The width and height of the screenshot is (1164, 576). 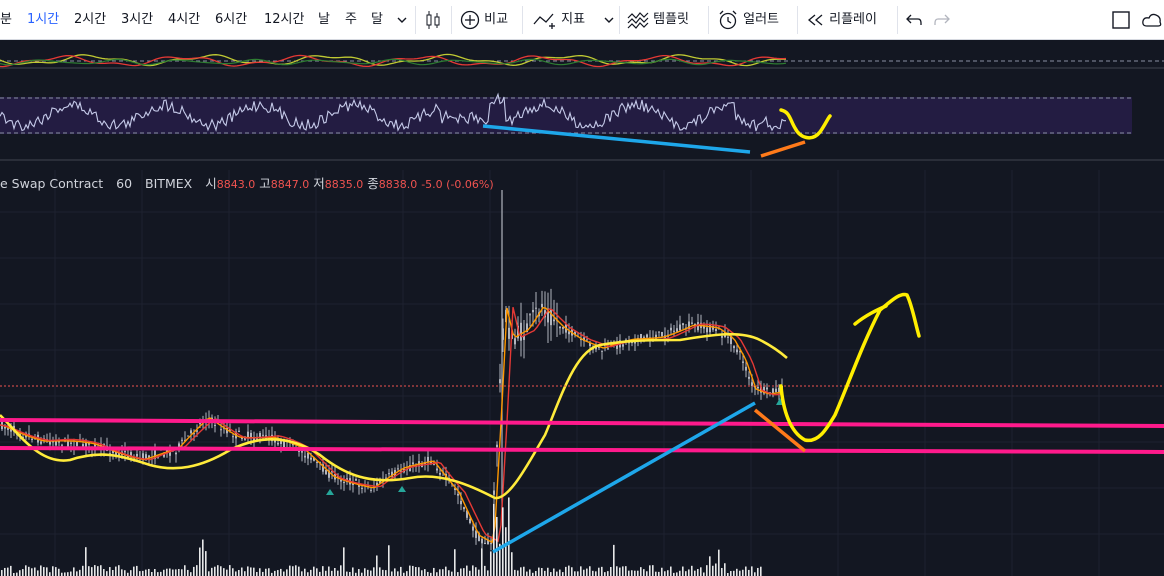 I want to click on indicators-button: 지표, so click(x=559, y=20).